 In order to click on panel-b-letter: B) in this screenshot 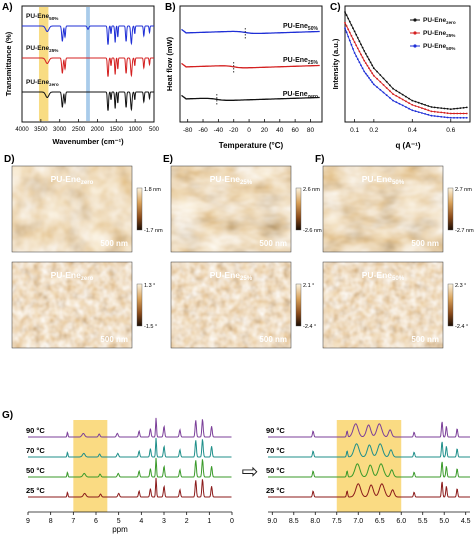, I will do `click(170, 7)`.